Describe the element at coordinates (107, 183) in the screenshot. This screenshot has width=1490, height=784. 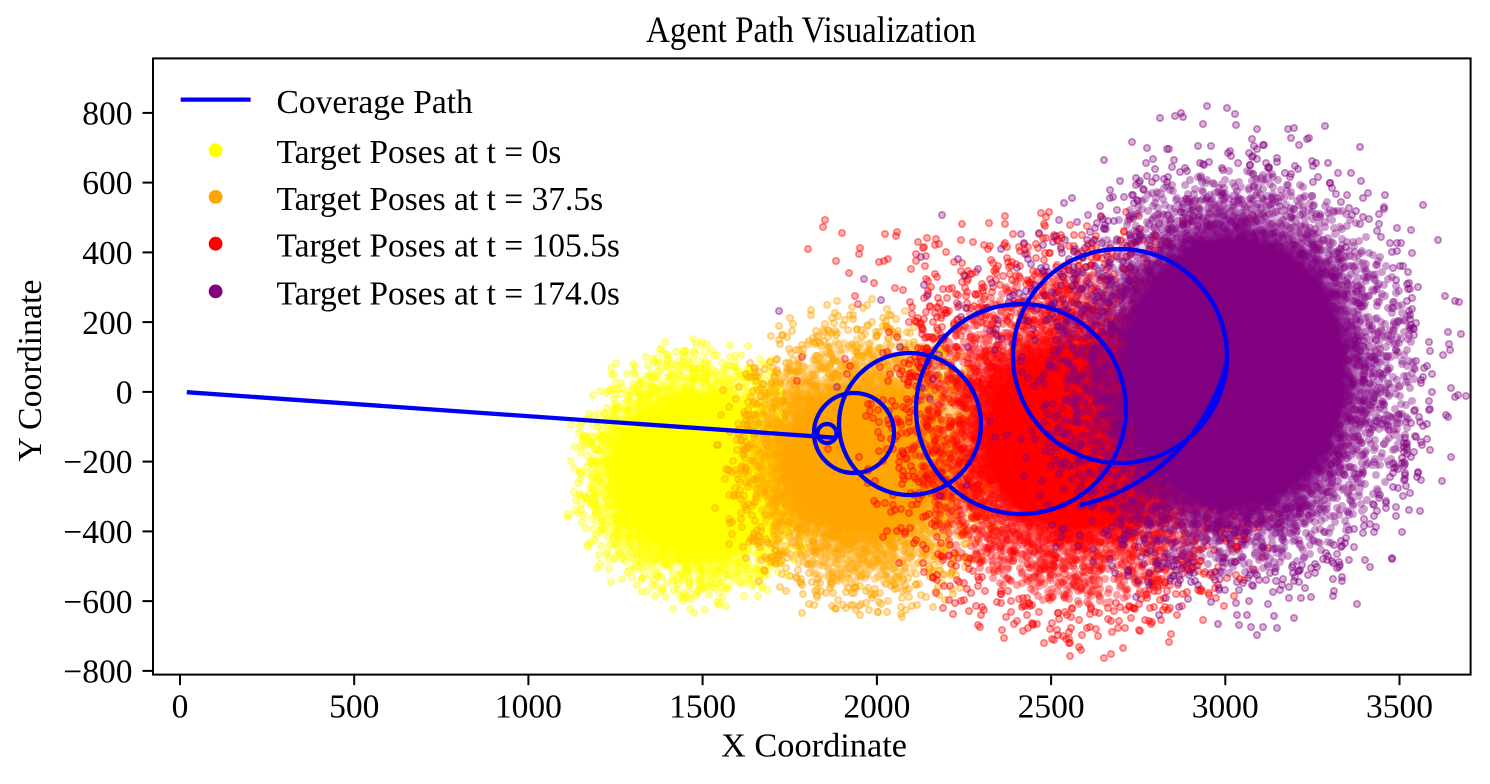
I see `svg-text: 600` at that location.